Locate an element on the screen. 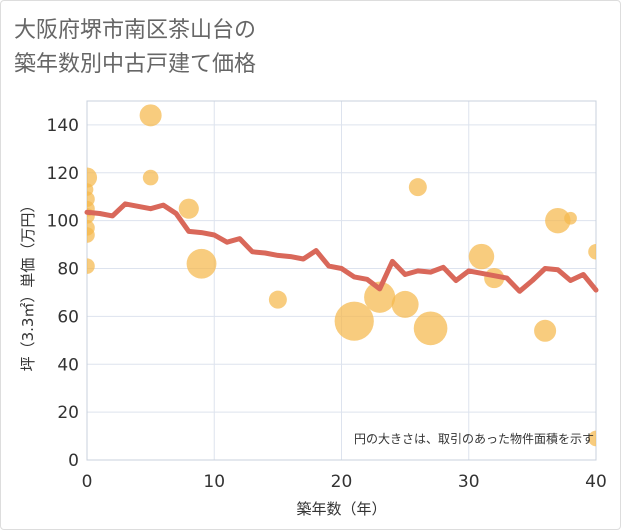 This screenshot has width=621, height=530. y-tick-labels: 0 20 40 60 80 100 120 140 is located at coordinates (63, 293).